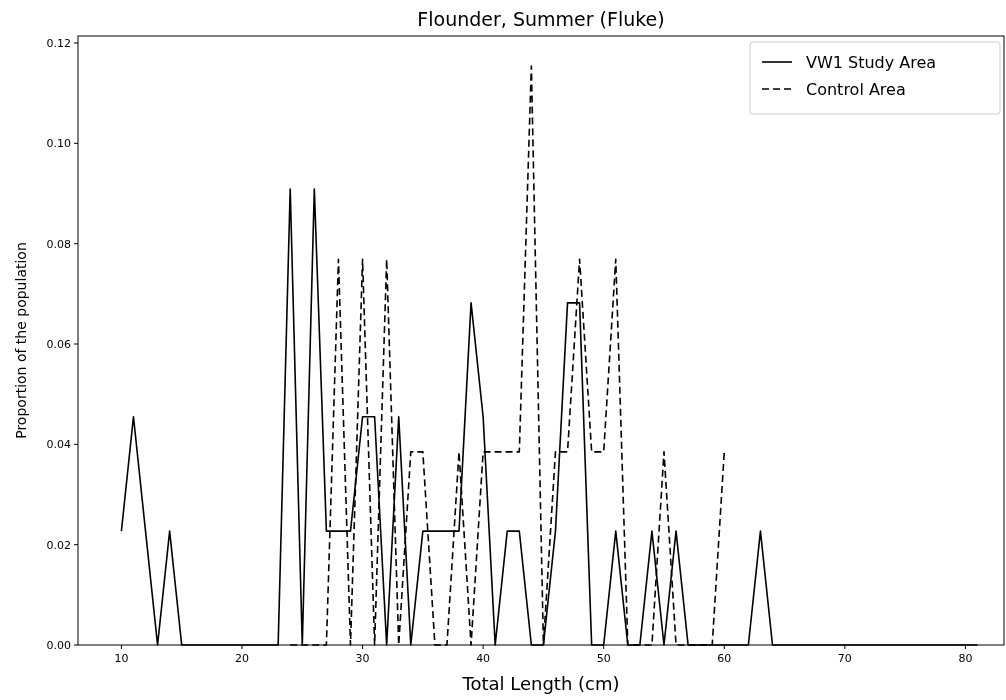  I want to click on y-axis-title: Proportion of the population, so click(21, 340).